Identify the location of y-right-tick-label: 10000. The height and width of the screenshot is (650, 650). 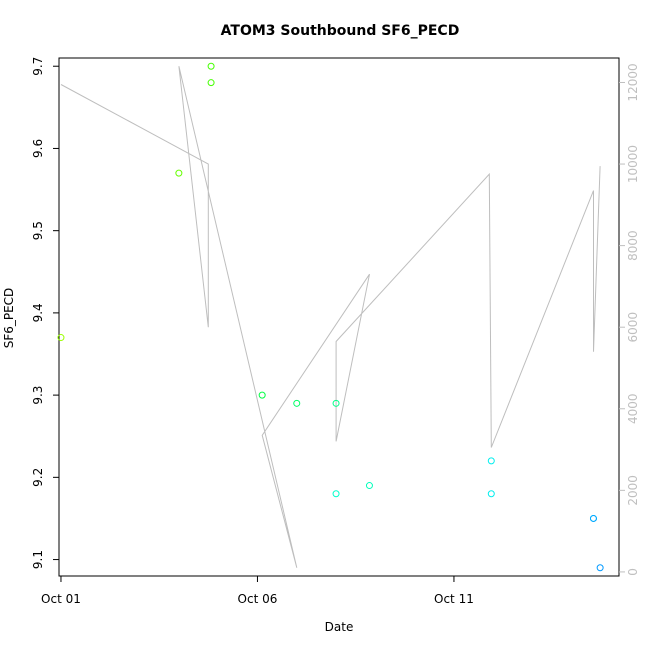
(633, 164).